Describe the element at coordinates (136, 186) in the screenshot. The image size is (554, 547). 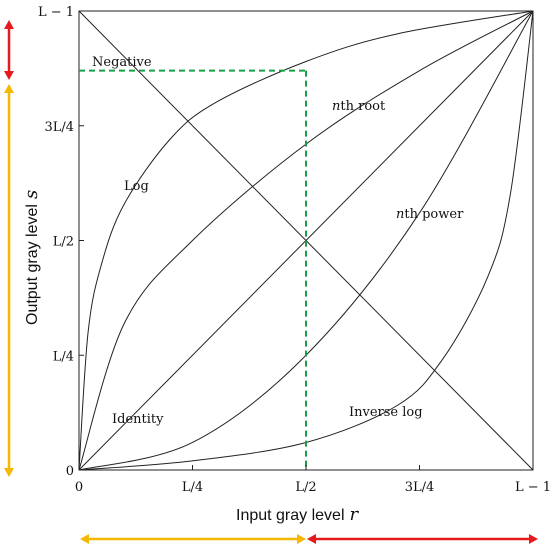
I see `label-log: Log` at that location.